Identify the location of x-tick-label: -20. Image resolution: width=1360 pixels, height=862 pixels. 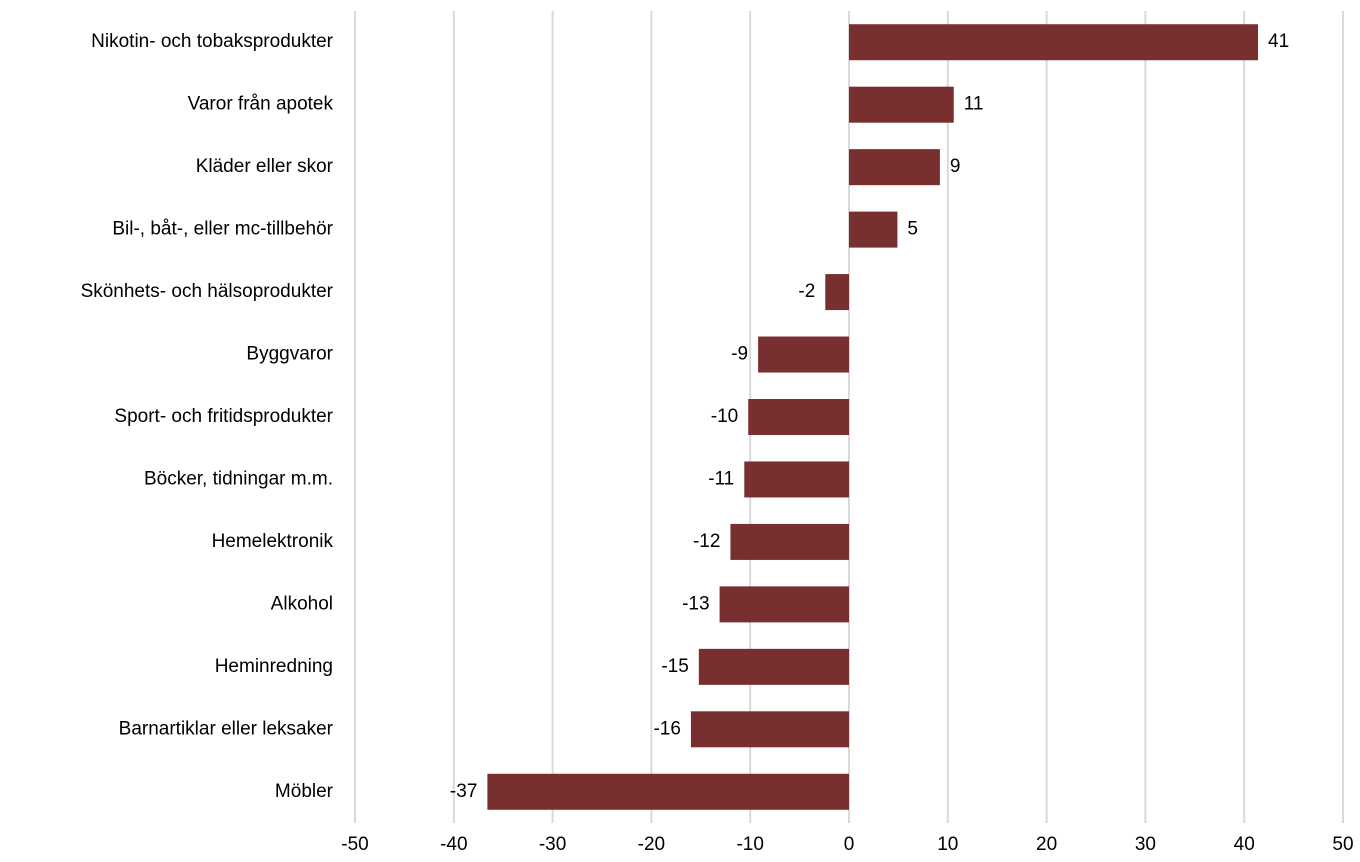
(651, 844).